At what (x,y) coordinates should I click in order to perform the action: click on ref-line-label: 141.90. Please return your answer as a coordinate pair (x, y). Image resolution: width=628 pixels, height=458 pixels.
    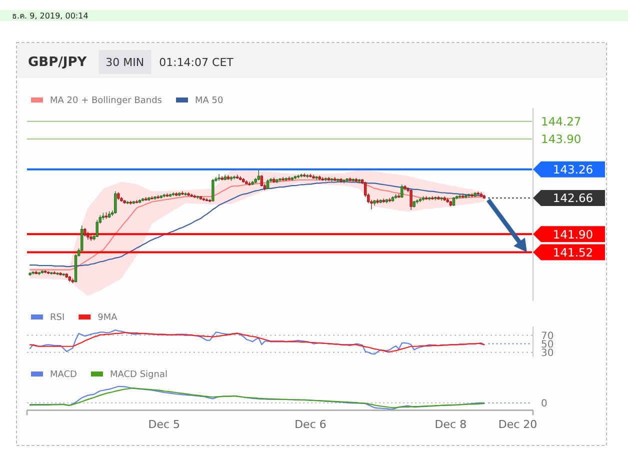
    Looking at the image, I should click on (573, 234).